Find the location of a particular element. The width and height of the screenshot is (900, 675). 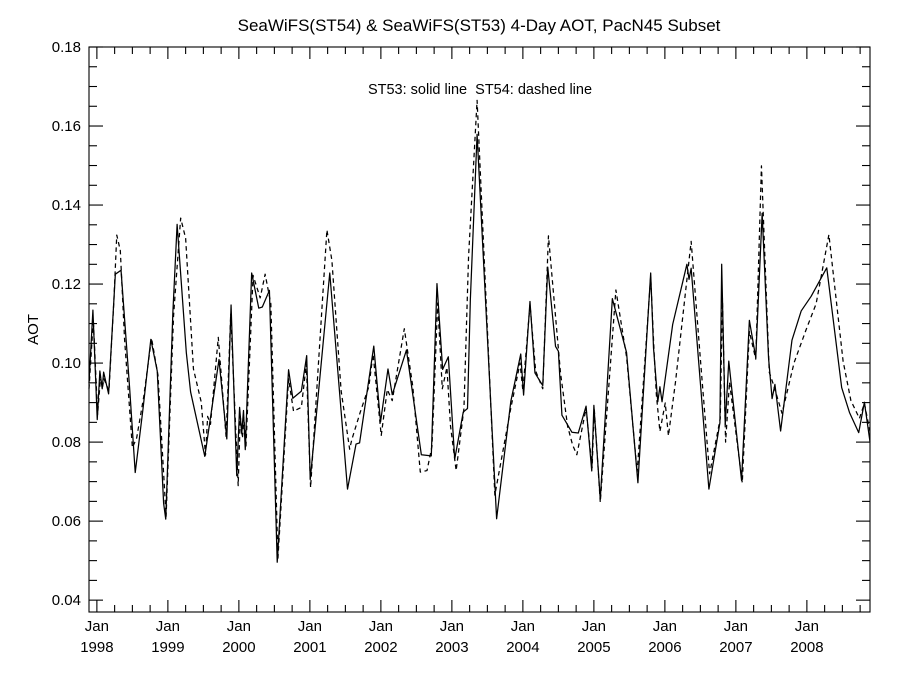

x-tick-label-year: 2006 is located at coordinates (664, 647).